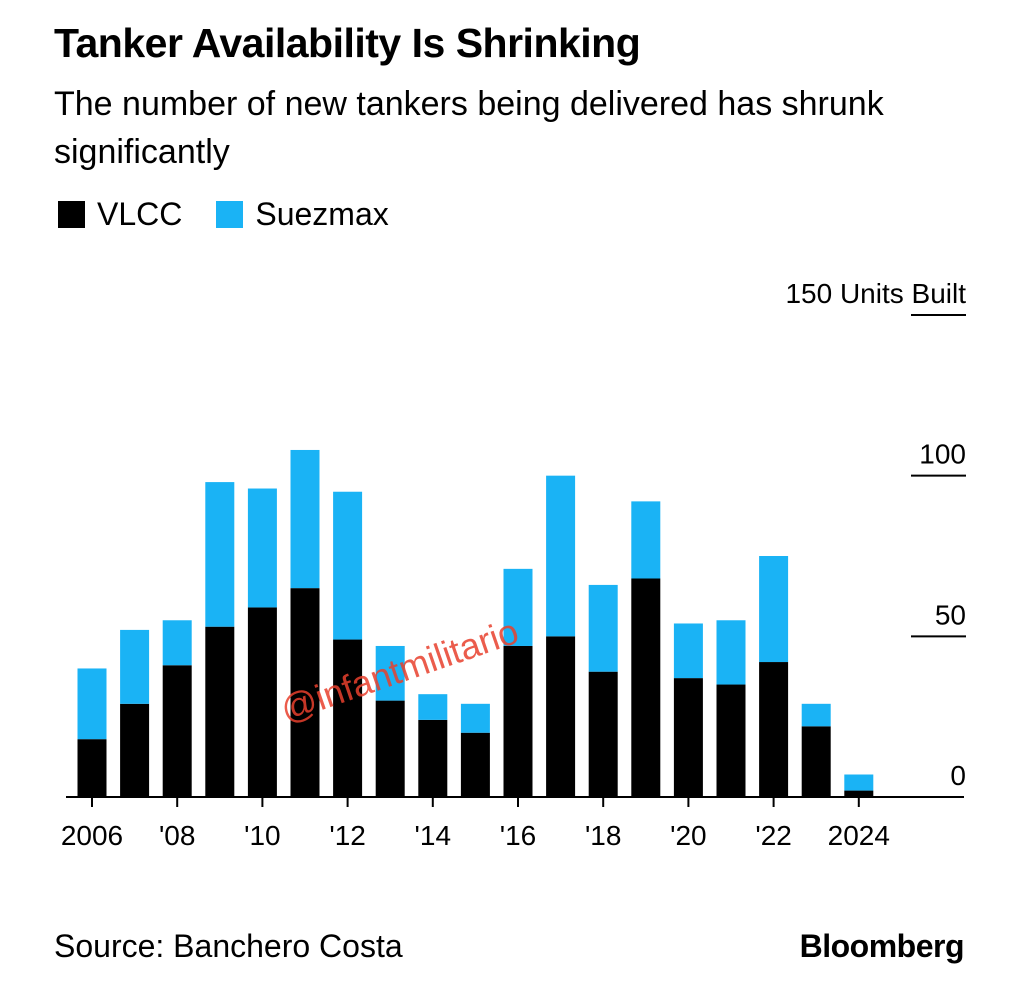  Describe the element at coordinates (230, 214) in the screenshot. I see `legend-swatch-suezmax` at that location.